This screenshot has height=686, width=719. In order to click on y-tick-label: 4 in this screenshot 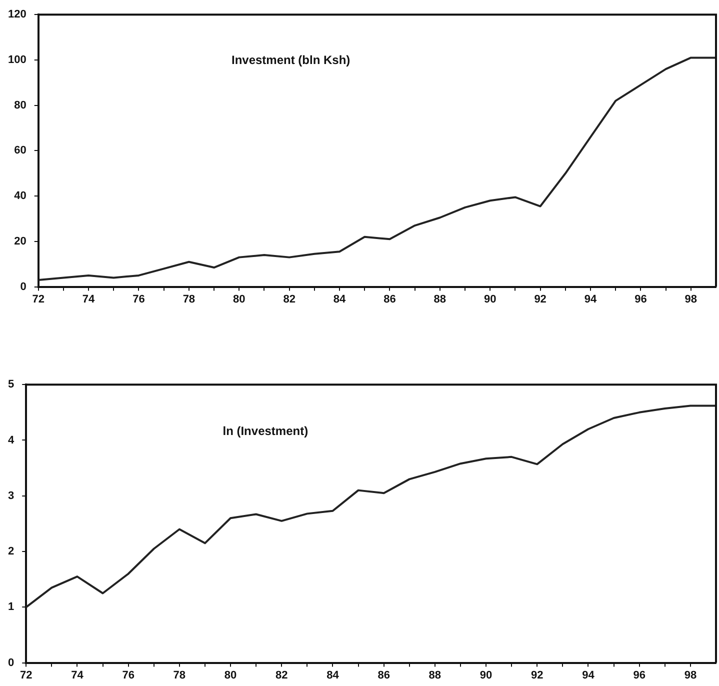, I will do `click(11, 440)`.